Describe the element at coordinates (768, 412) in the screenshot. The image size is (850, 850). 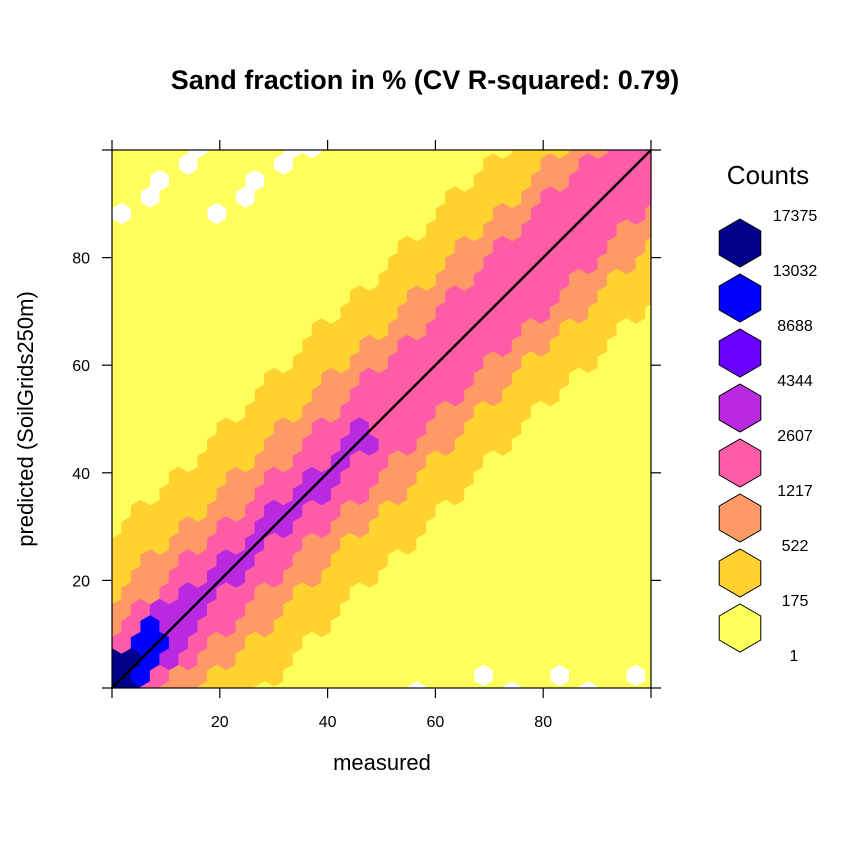
I see `legend: Counts 17375 13032 8688 4344 2607 1217 522 175 1` at that location.